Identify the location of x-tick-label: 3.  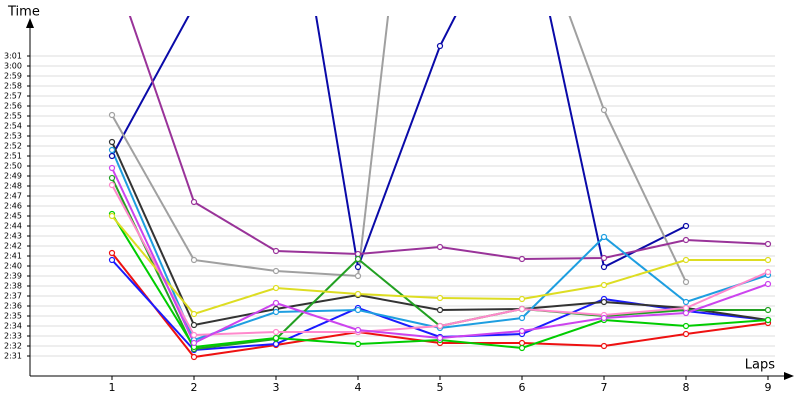
(276, 387).